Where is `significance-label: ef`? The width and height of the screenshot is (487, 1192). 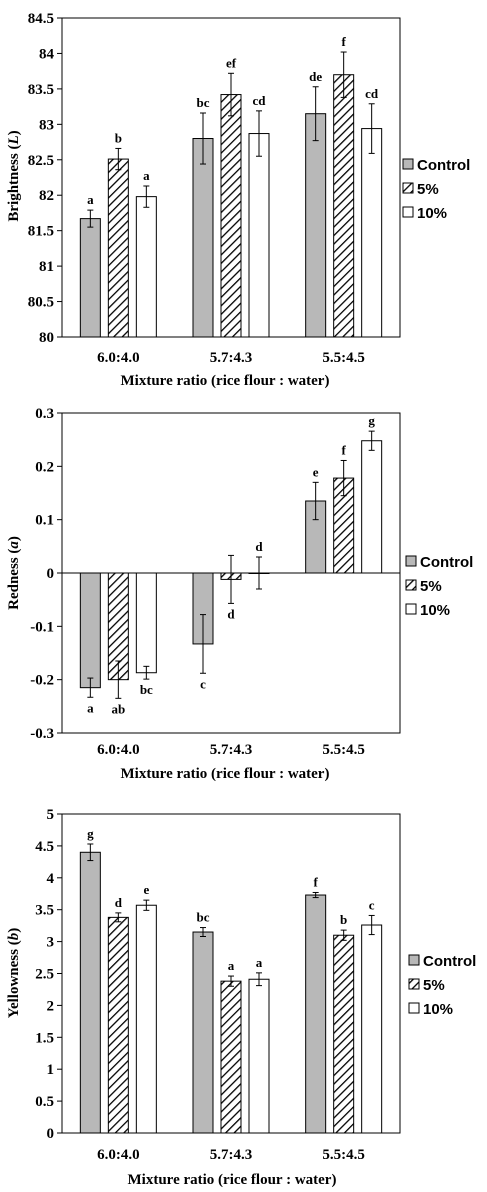
significance-label: ef is located at coordinates (231, 62).